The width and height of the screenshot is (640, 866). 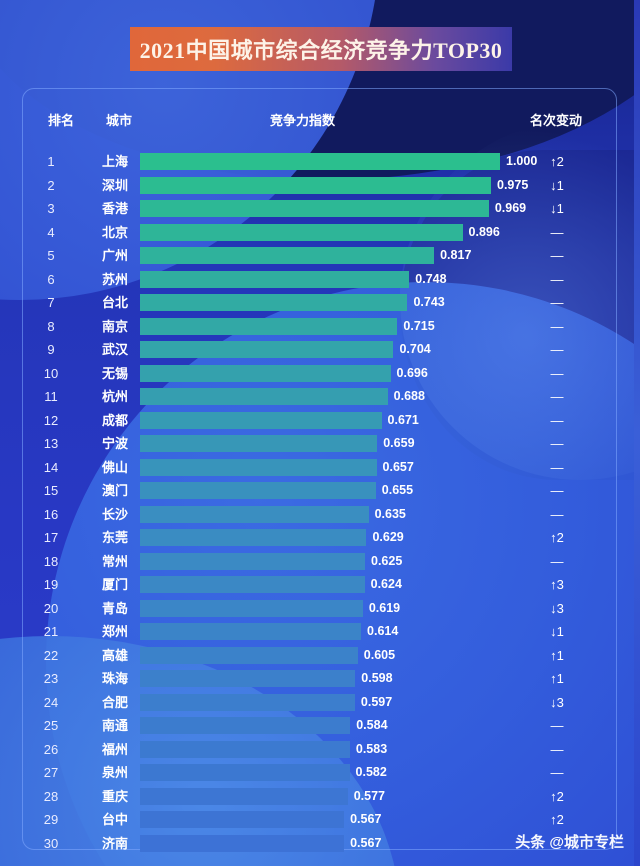 I want to click on row-bar-track: 0.748, so click(x=370, y=279).